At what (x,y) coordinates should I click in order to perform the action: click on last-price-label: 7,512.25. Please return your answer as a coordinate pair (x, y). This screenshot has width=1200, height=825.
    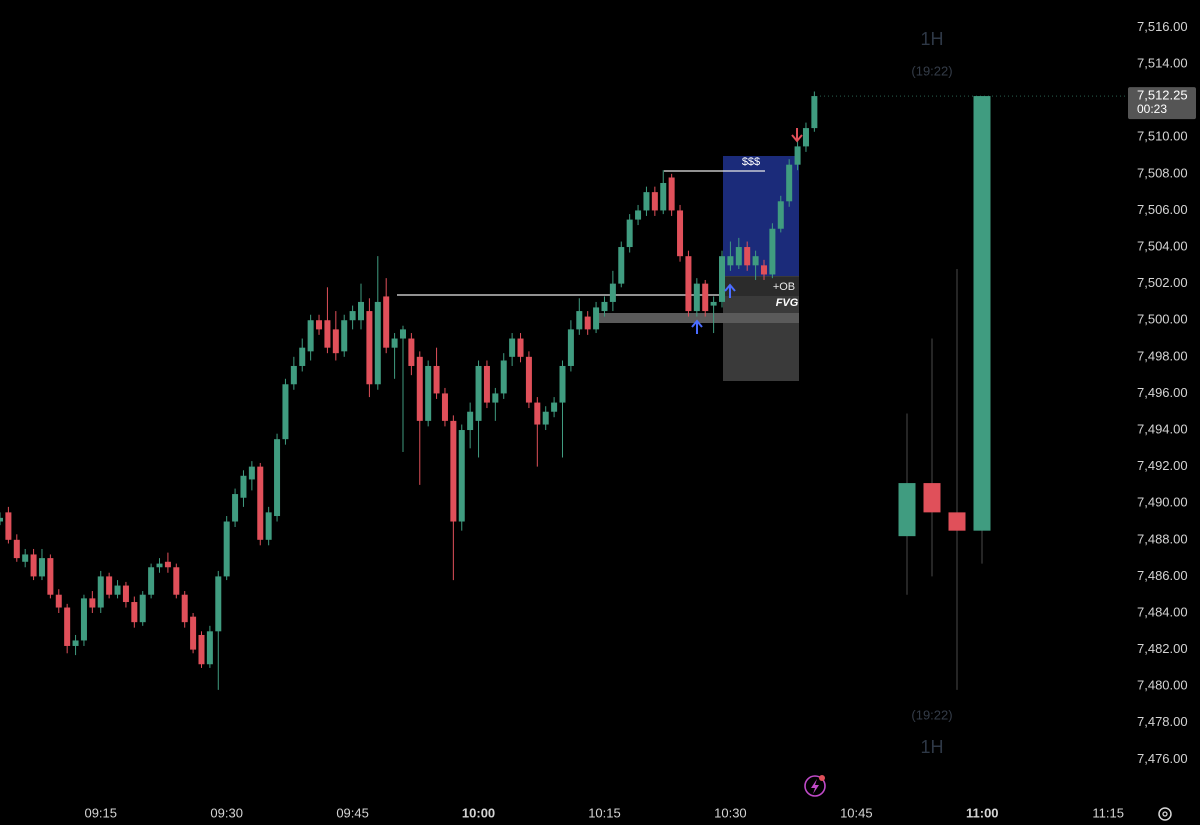
    Looking at the image, I should click on (1162, 95).